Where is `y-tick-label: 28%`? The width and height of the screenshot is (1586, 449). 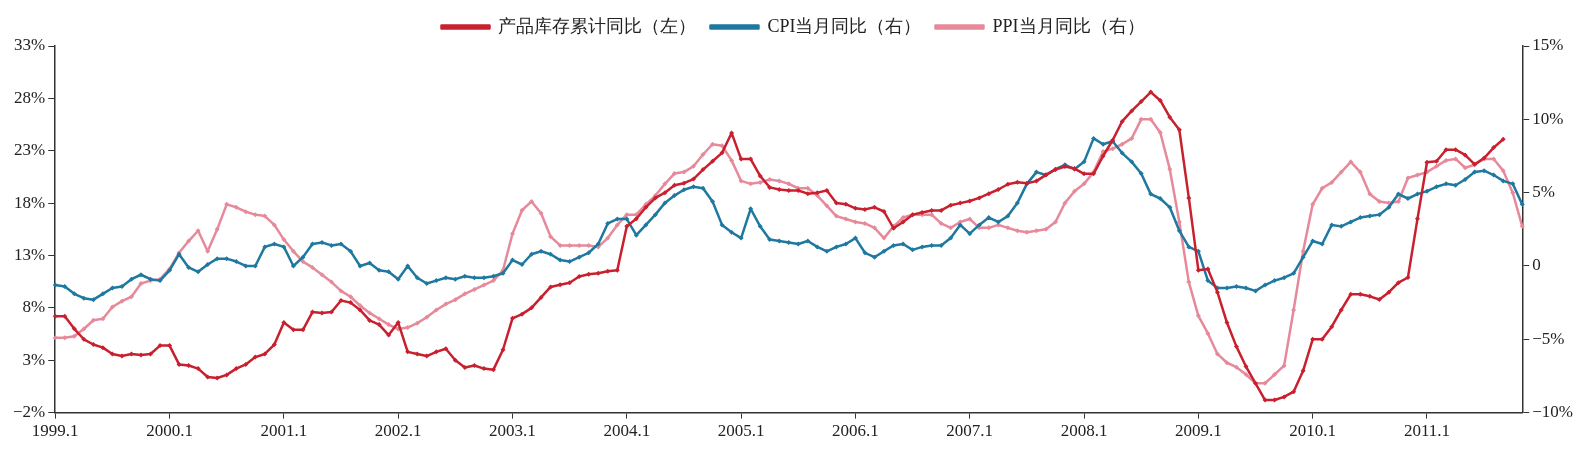
y-tick-label: 28% is located at coordinates (30, 97).